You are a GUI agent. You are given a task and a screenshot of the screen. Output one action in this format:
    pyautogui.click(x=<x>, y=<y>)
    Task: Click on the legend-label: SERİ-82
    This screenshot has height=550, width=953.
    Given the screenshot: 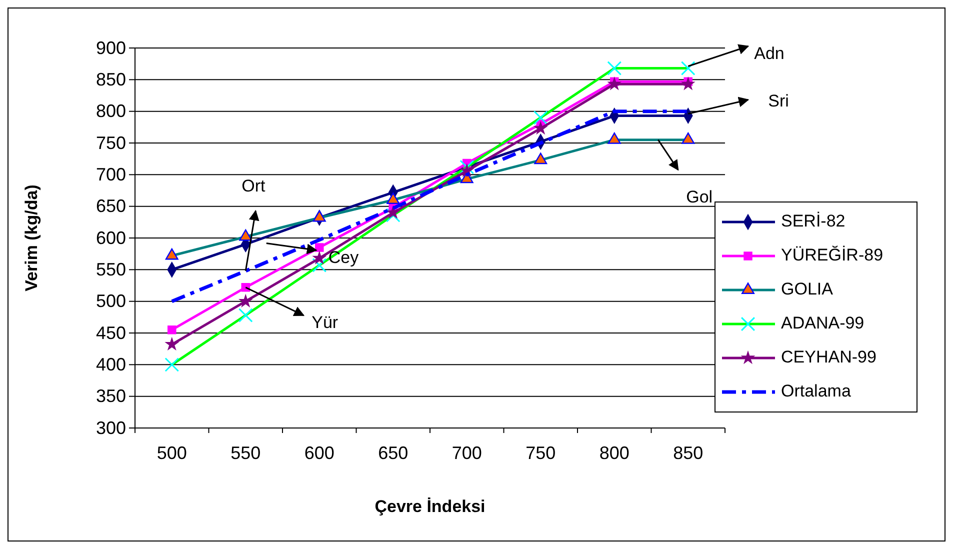 What is the action you would take?
    pyautogui.click(x=813, y=220)
    